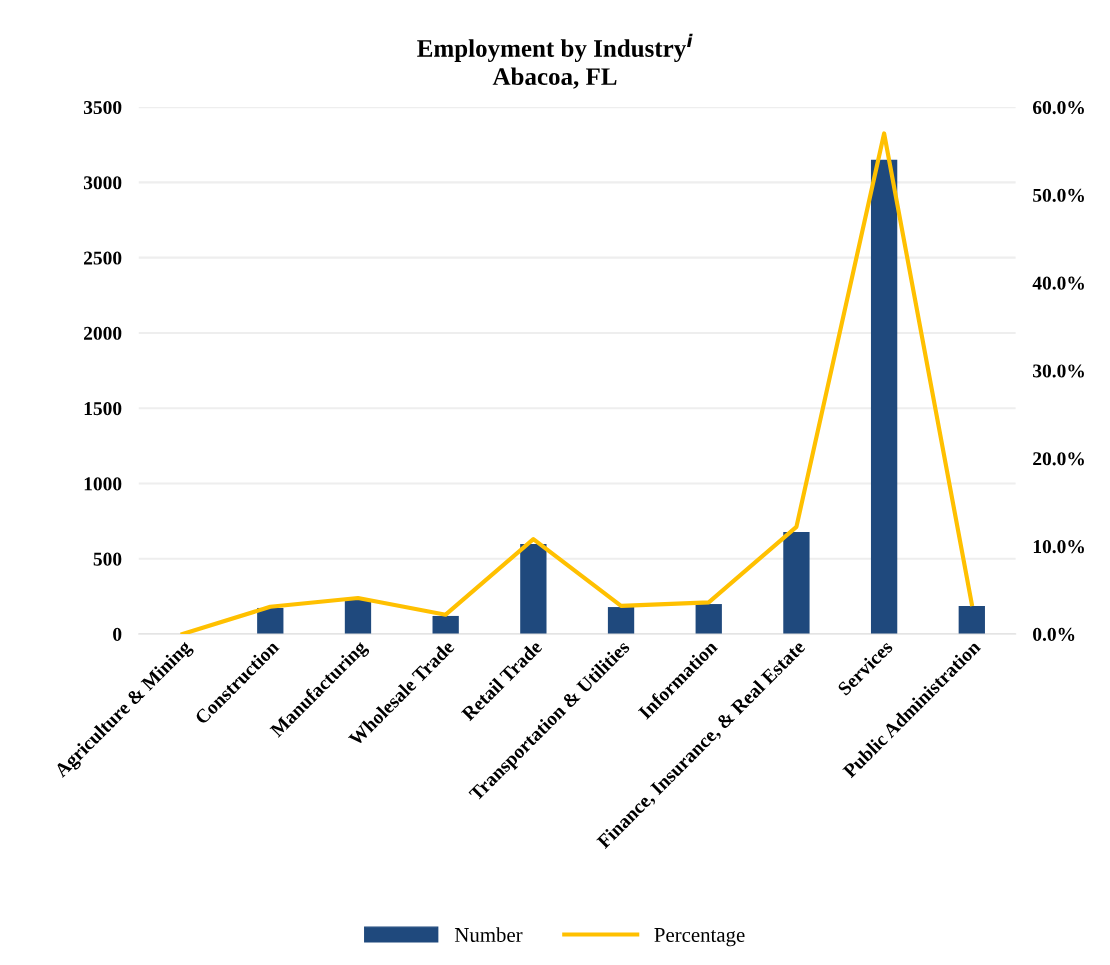 The height and width of the screenshot is (965, 1110). I want to click on y-tick-label: 500, so click(107, 559).